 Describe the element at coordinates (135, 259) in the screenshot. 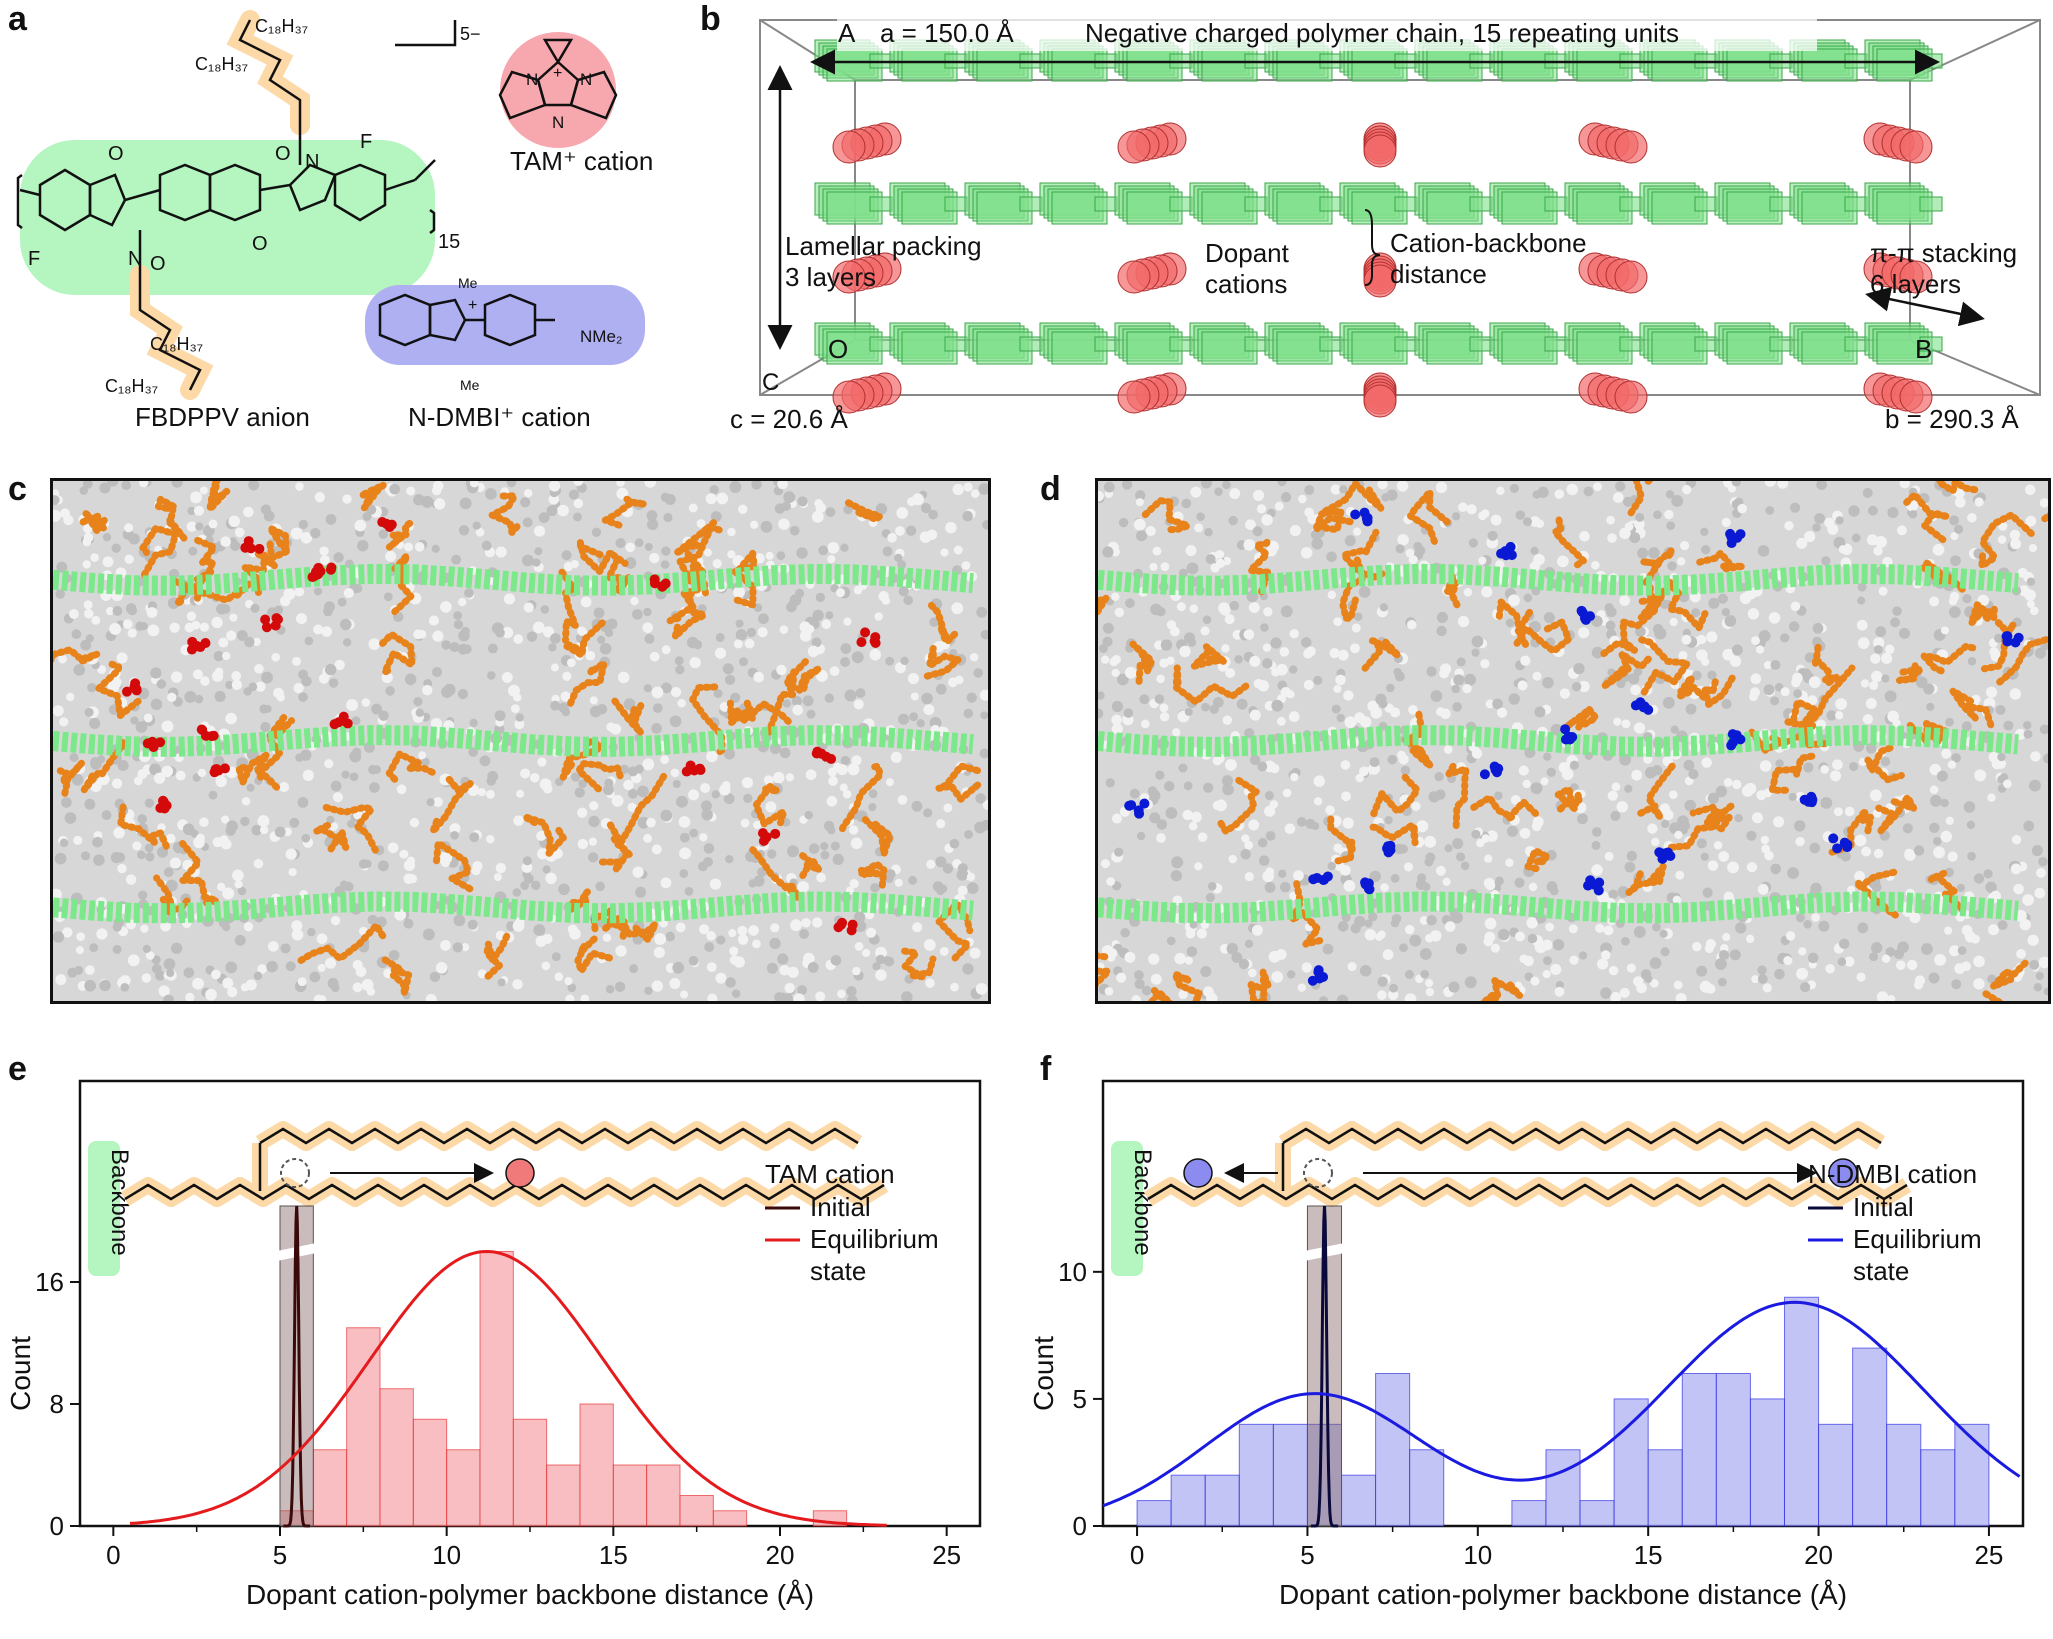

I see `atom-n-bottom: N` at that location.